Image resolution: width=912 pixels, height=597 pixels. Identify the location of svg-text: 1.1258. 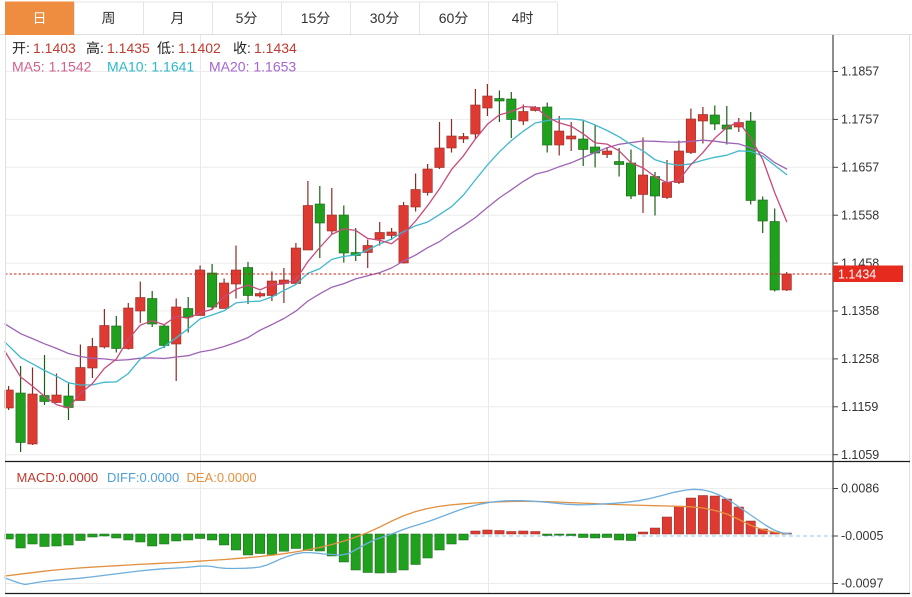
(860, 359).